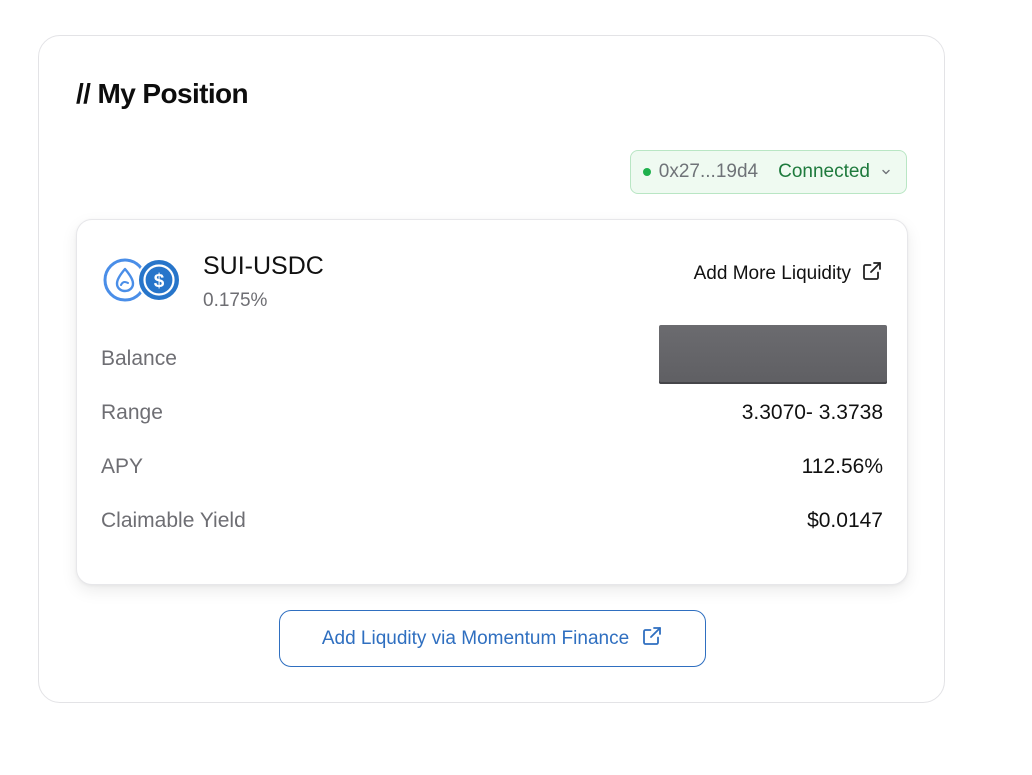 Image resolution: width=1032 pixels, height=775 pixels. What do you see at coordinates (235, 300) in the screenshot?
I see `fee-tier: 0.175%` at bounding box center [235, 300].